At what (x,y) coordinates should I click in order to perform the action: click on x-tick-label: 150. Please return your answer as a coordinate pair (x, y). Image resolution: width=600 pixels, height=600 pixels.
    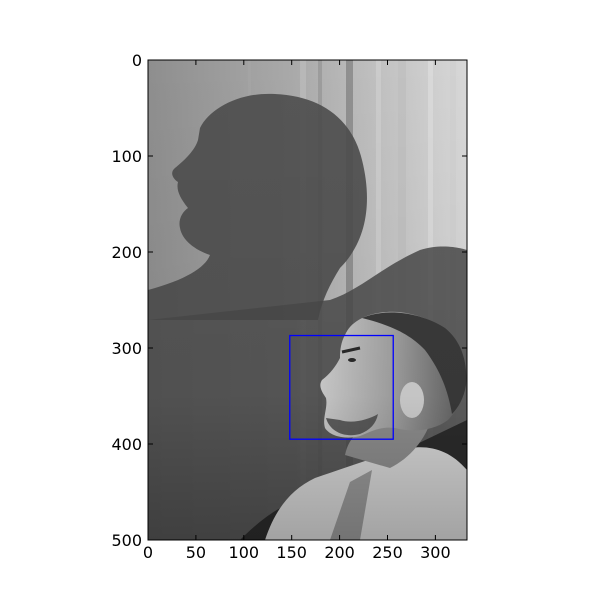
    Looking at the image, I should click on (291, 552).